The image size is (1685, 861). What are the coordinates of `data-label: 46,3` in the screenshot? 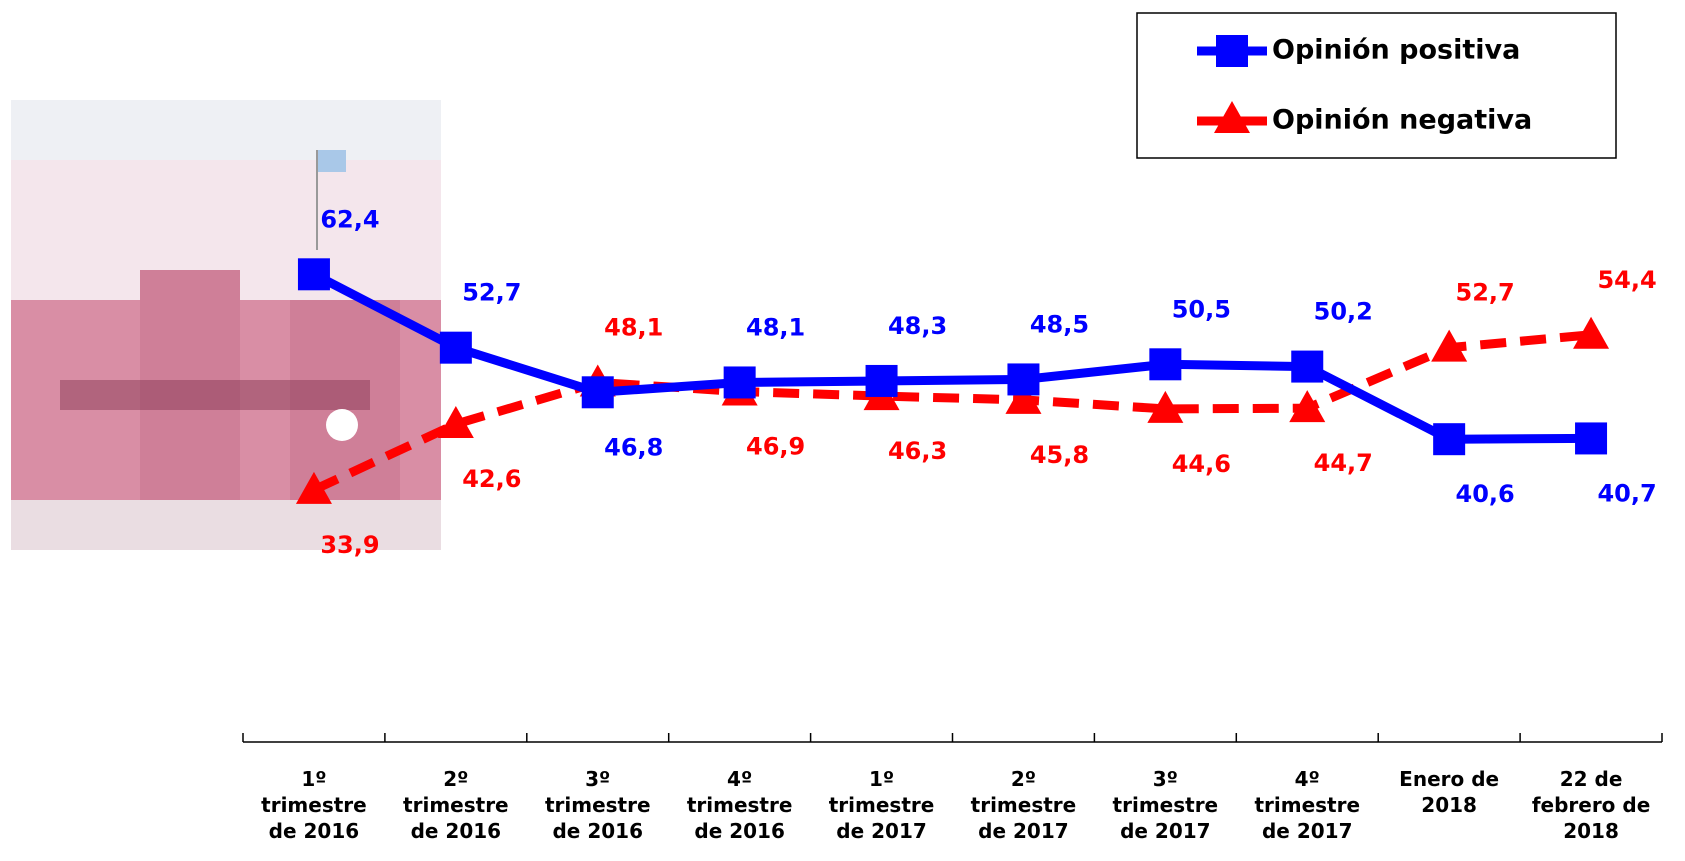 It's located at (917, 451).